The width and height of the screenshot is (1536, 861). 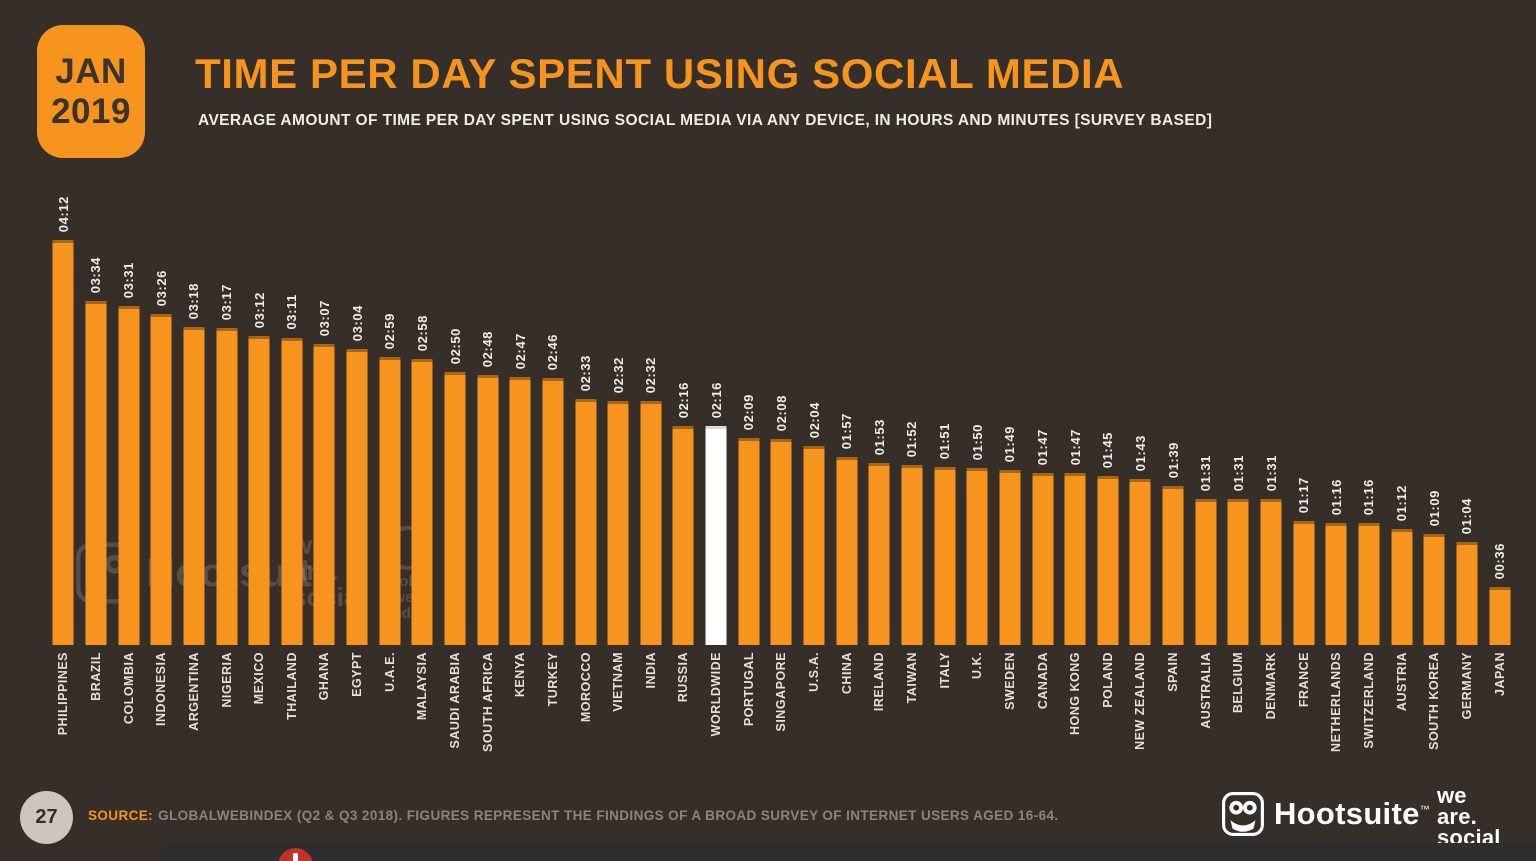 What do you see at coordinates (716, 694) in the screenshot?
I see `bar-country-label: WORLDWIDE` at bounding box center [716, 694].